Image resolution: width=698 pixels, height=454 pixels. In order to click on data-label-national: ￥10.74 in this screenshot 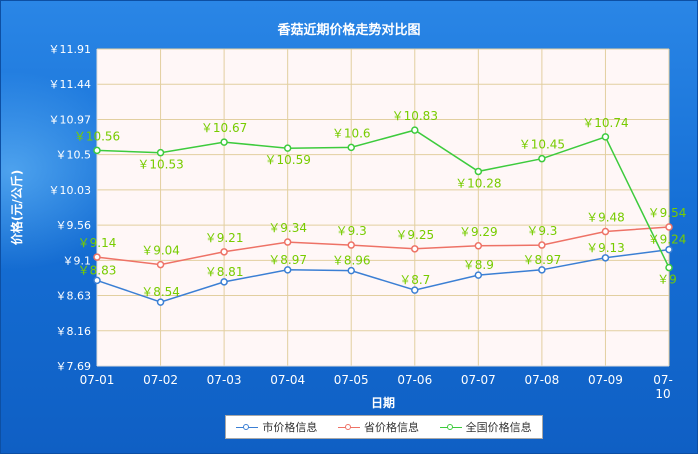, I will do `click(605, 123)`.